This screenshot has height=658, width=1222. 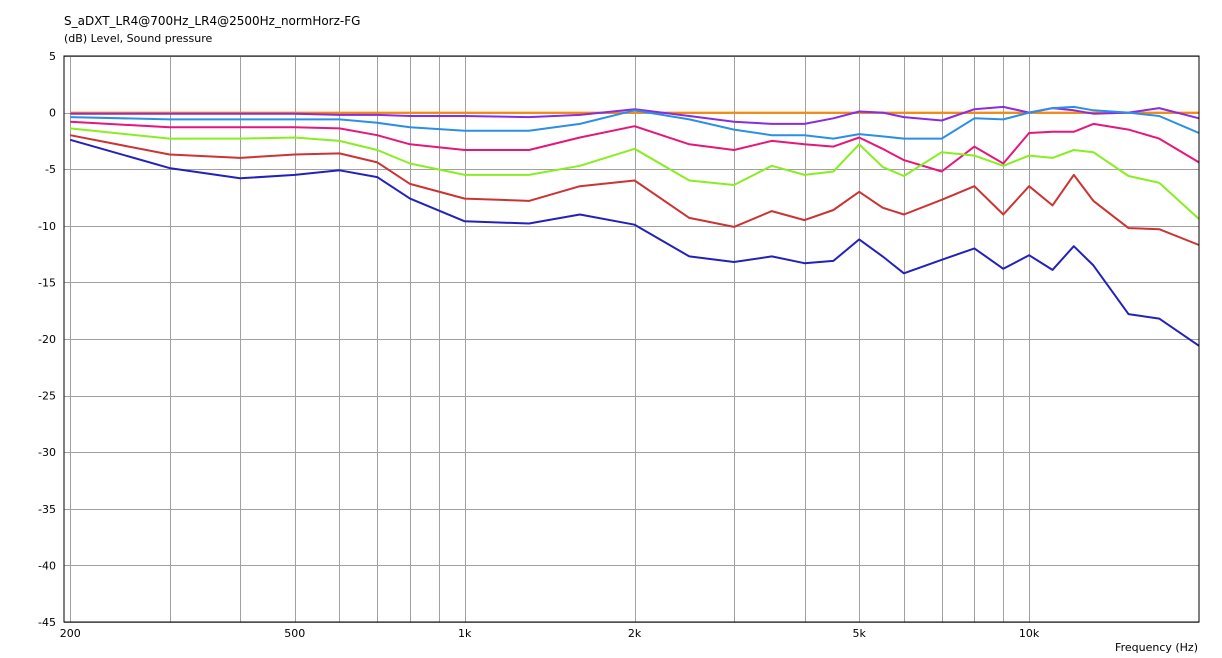 I want to click on x-tick-label: 2k, so click(x=635, y=633).